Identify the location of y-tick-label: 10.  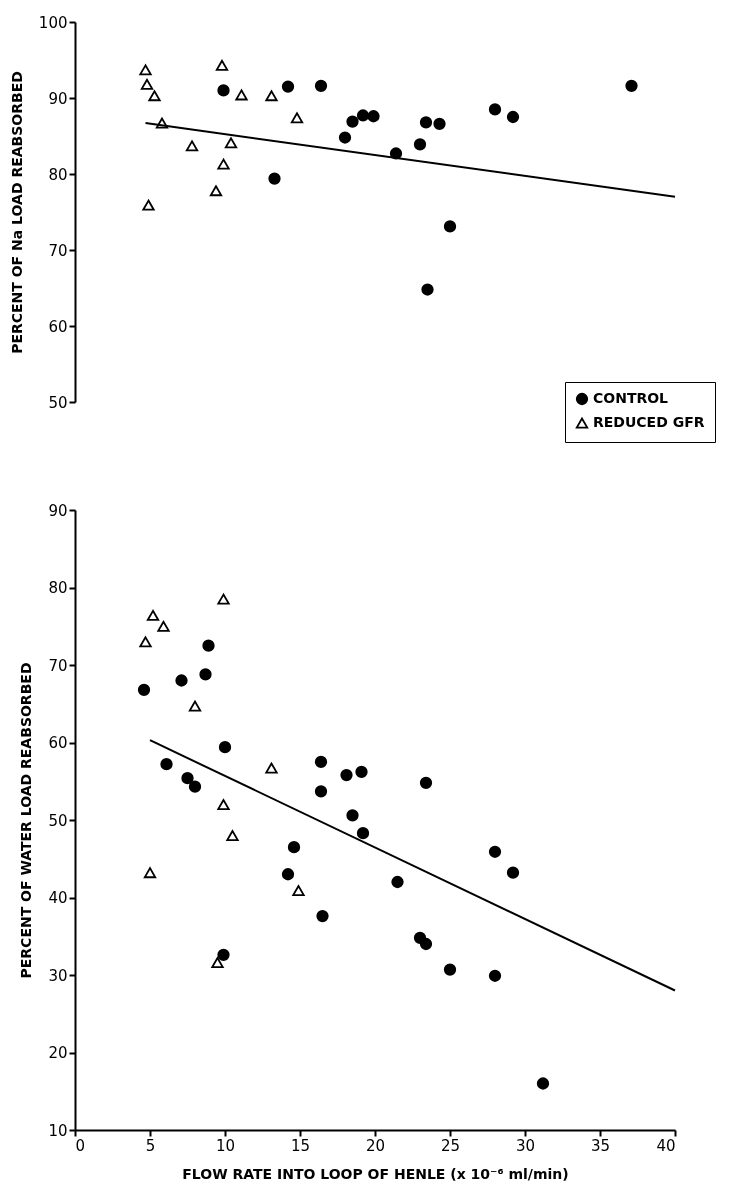
(58, 1130).